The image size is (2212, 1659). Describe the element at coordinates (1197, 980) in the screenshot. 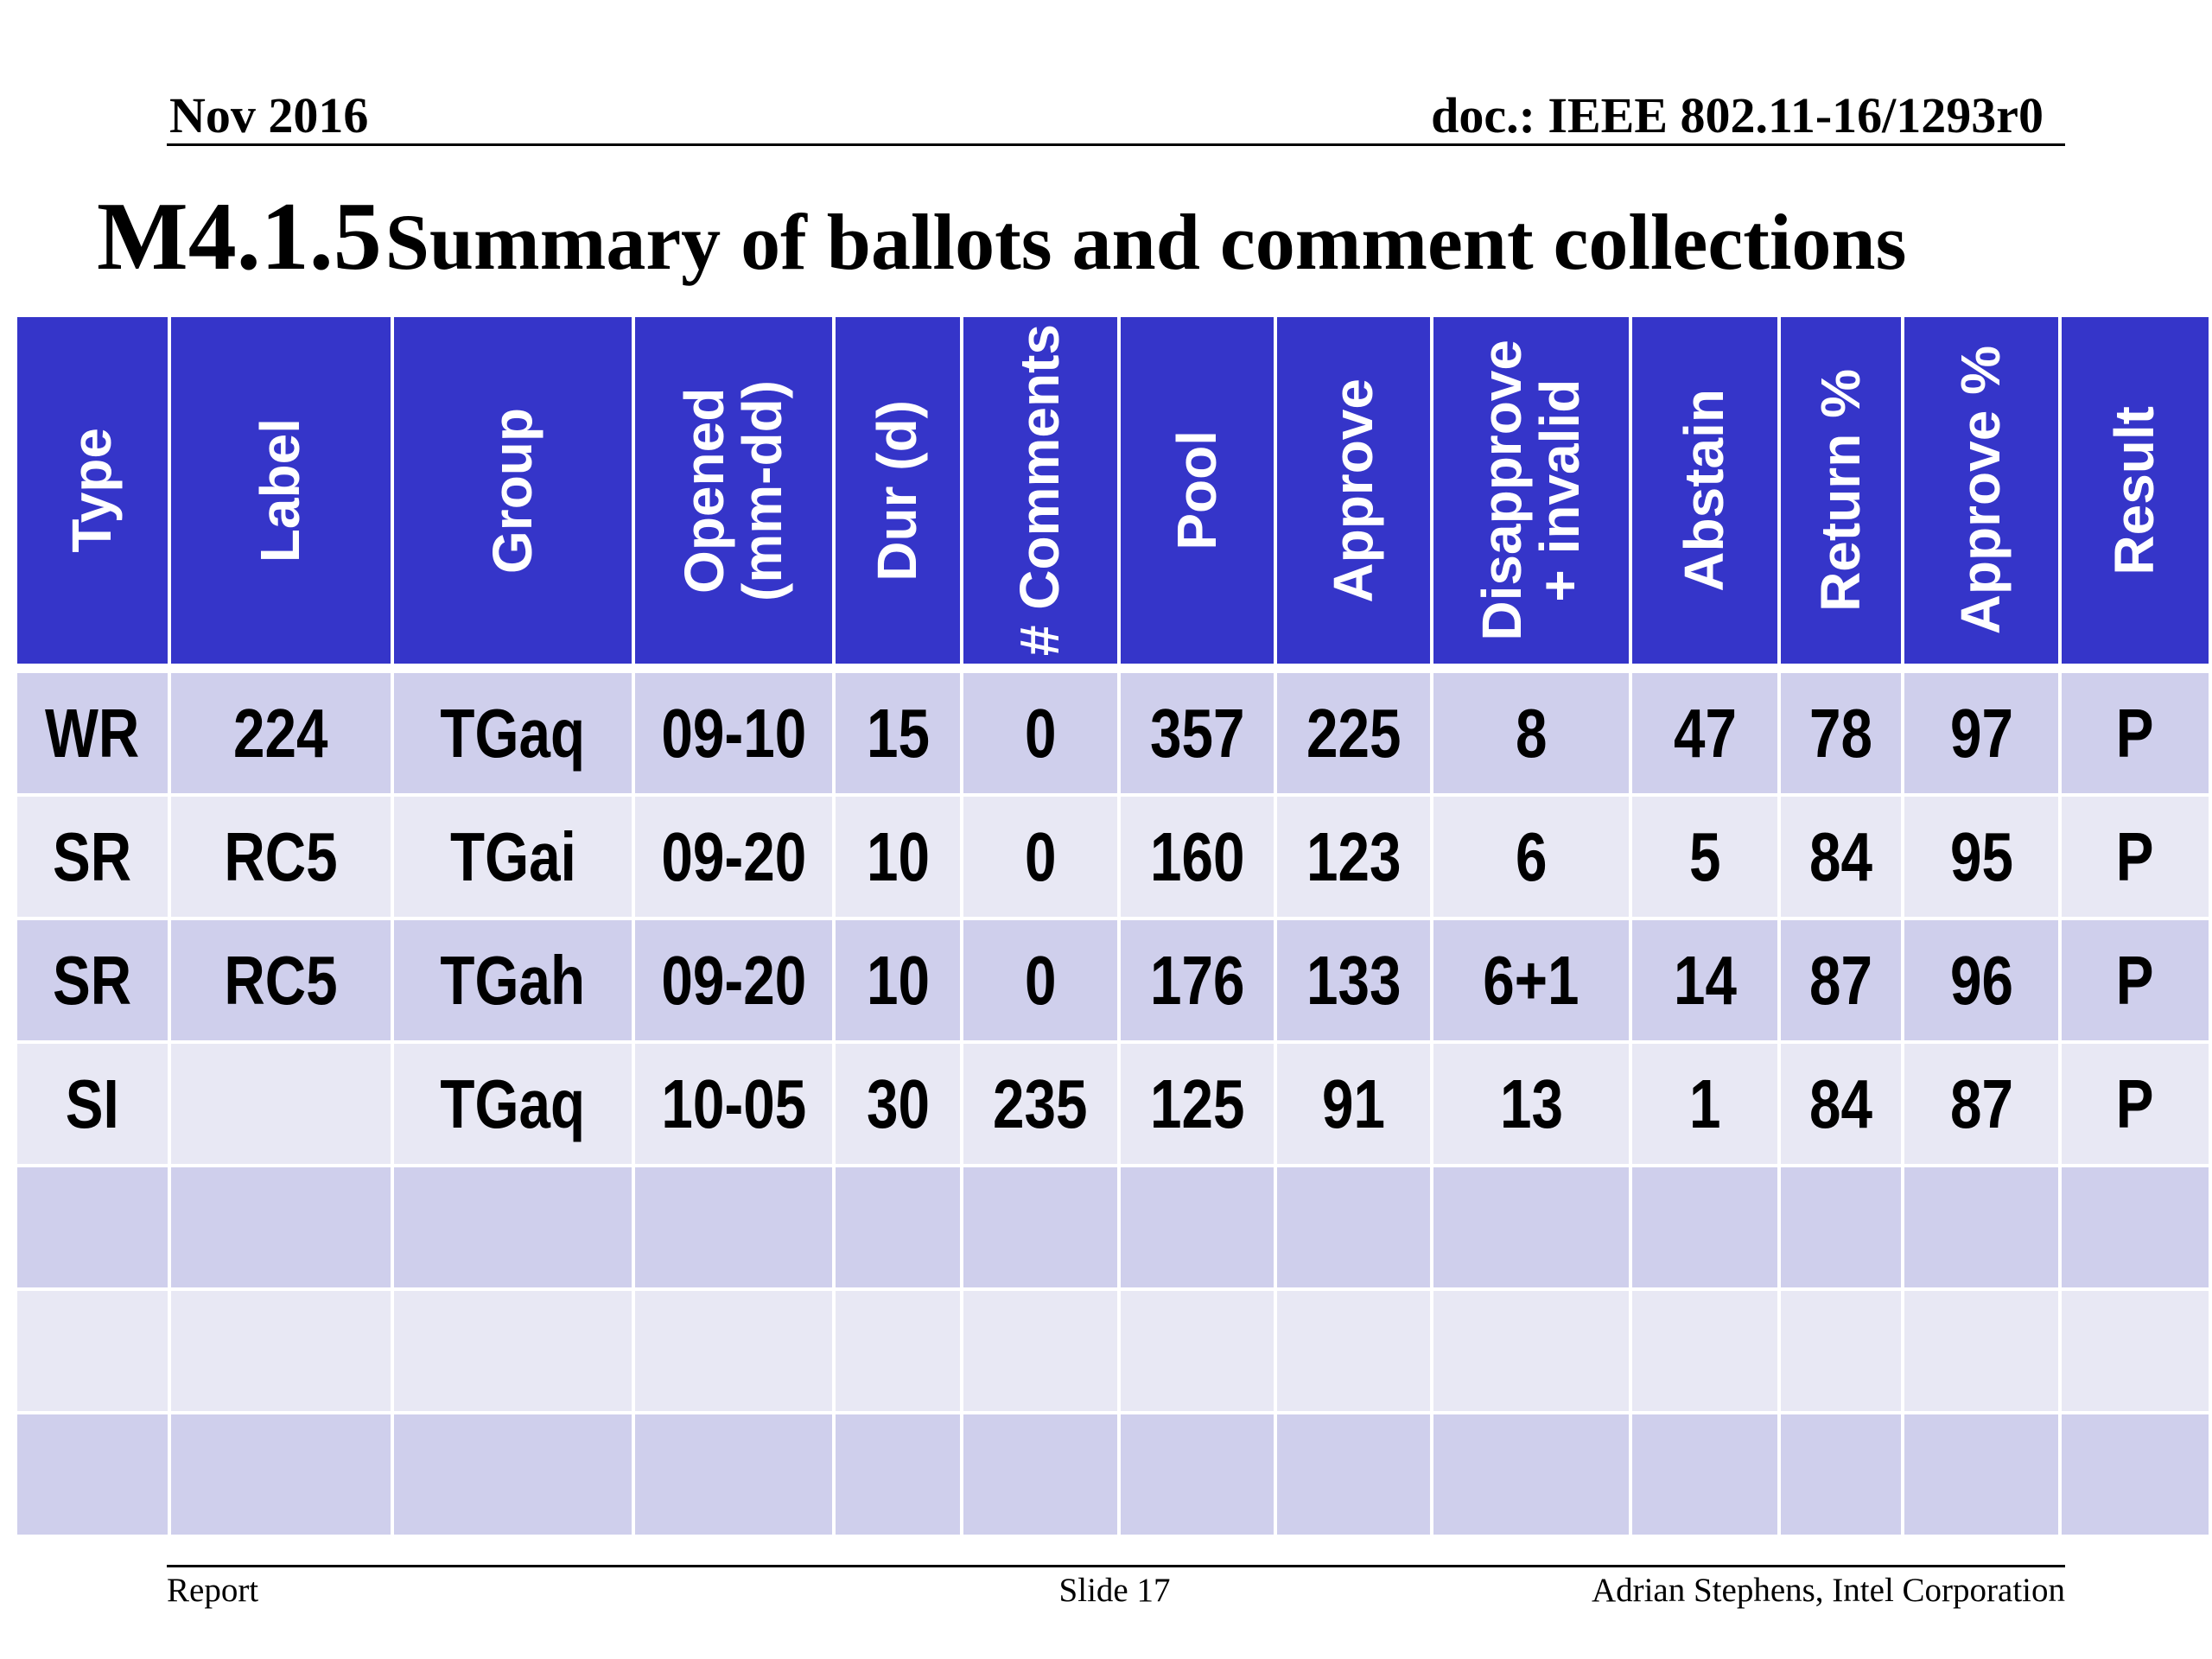

I see `table-cell: 176` at that location.